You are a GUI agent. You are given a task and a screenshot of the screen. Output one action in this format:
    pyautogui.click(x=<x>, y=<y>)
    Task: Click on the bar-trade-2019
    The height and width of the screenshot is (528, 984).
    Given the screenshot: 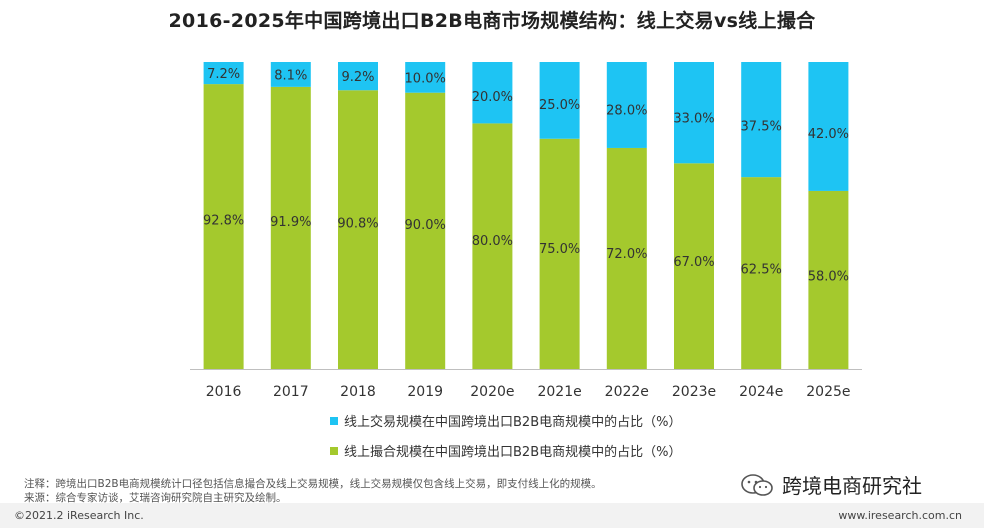 What is the action you would take?
    pyautogui.click(x=425, y=77)
    